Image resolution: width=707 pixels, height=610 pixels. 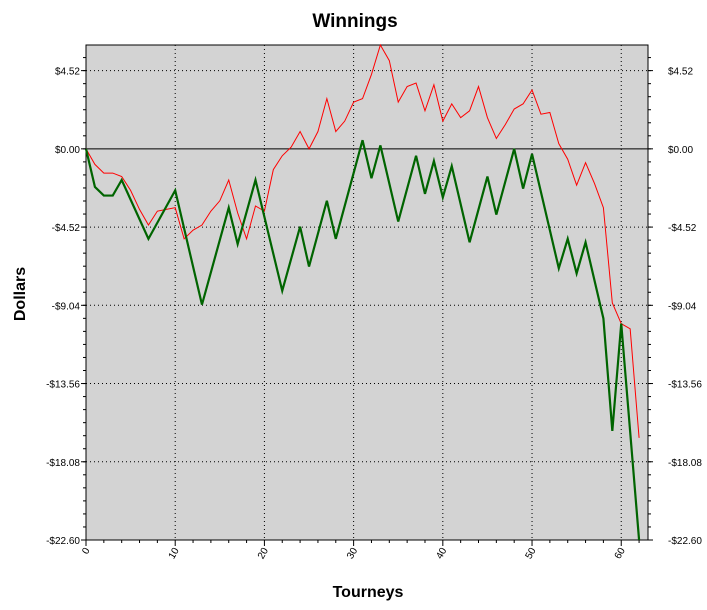 What do you see at coordinates (67, 72) in the screenshot?
I see `y-tick-label-left: $4.52` at bounding box center [67, 72].